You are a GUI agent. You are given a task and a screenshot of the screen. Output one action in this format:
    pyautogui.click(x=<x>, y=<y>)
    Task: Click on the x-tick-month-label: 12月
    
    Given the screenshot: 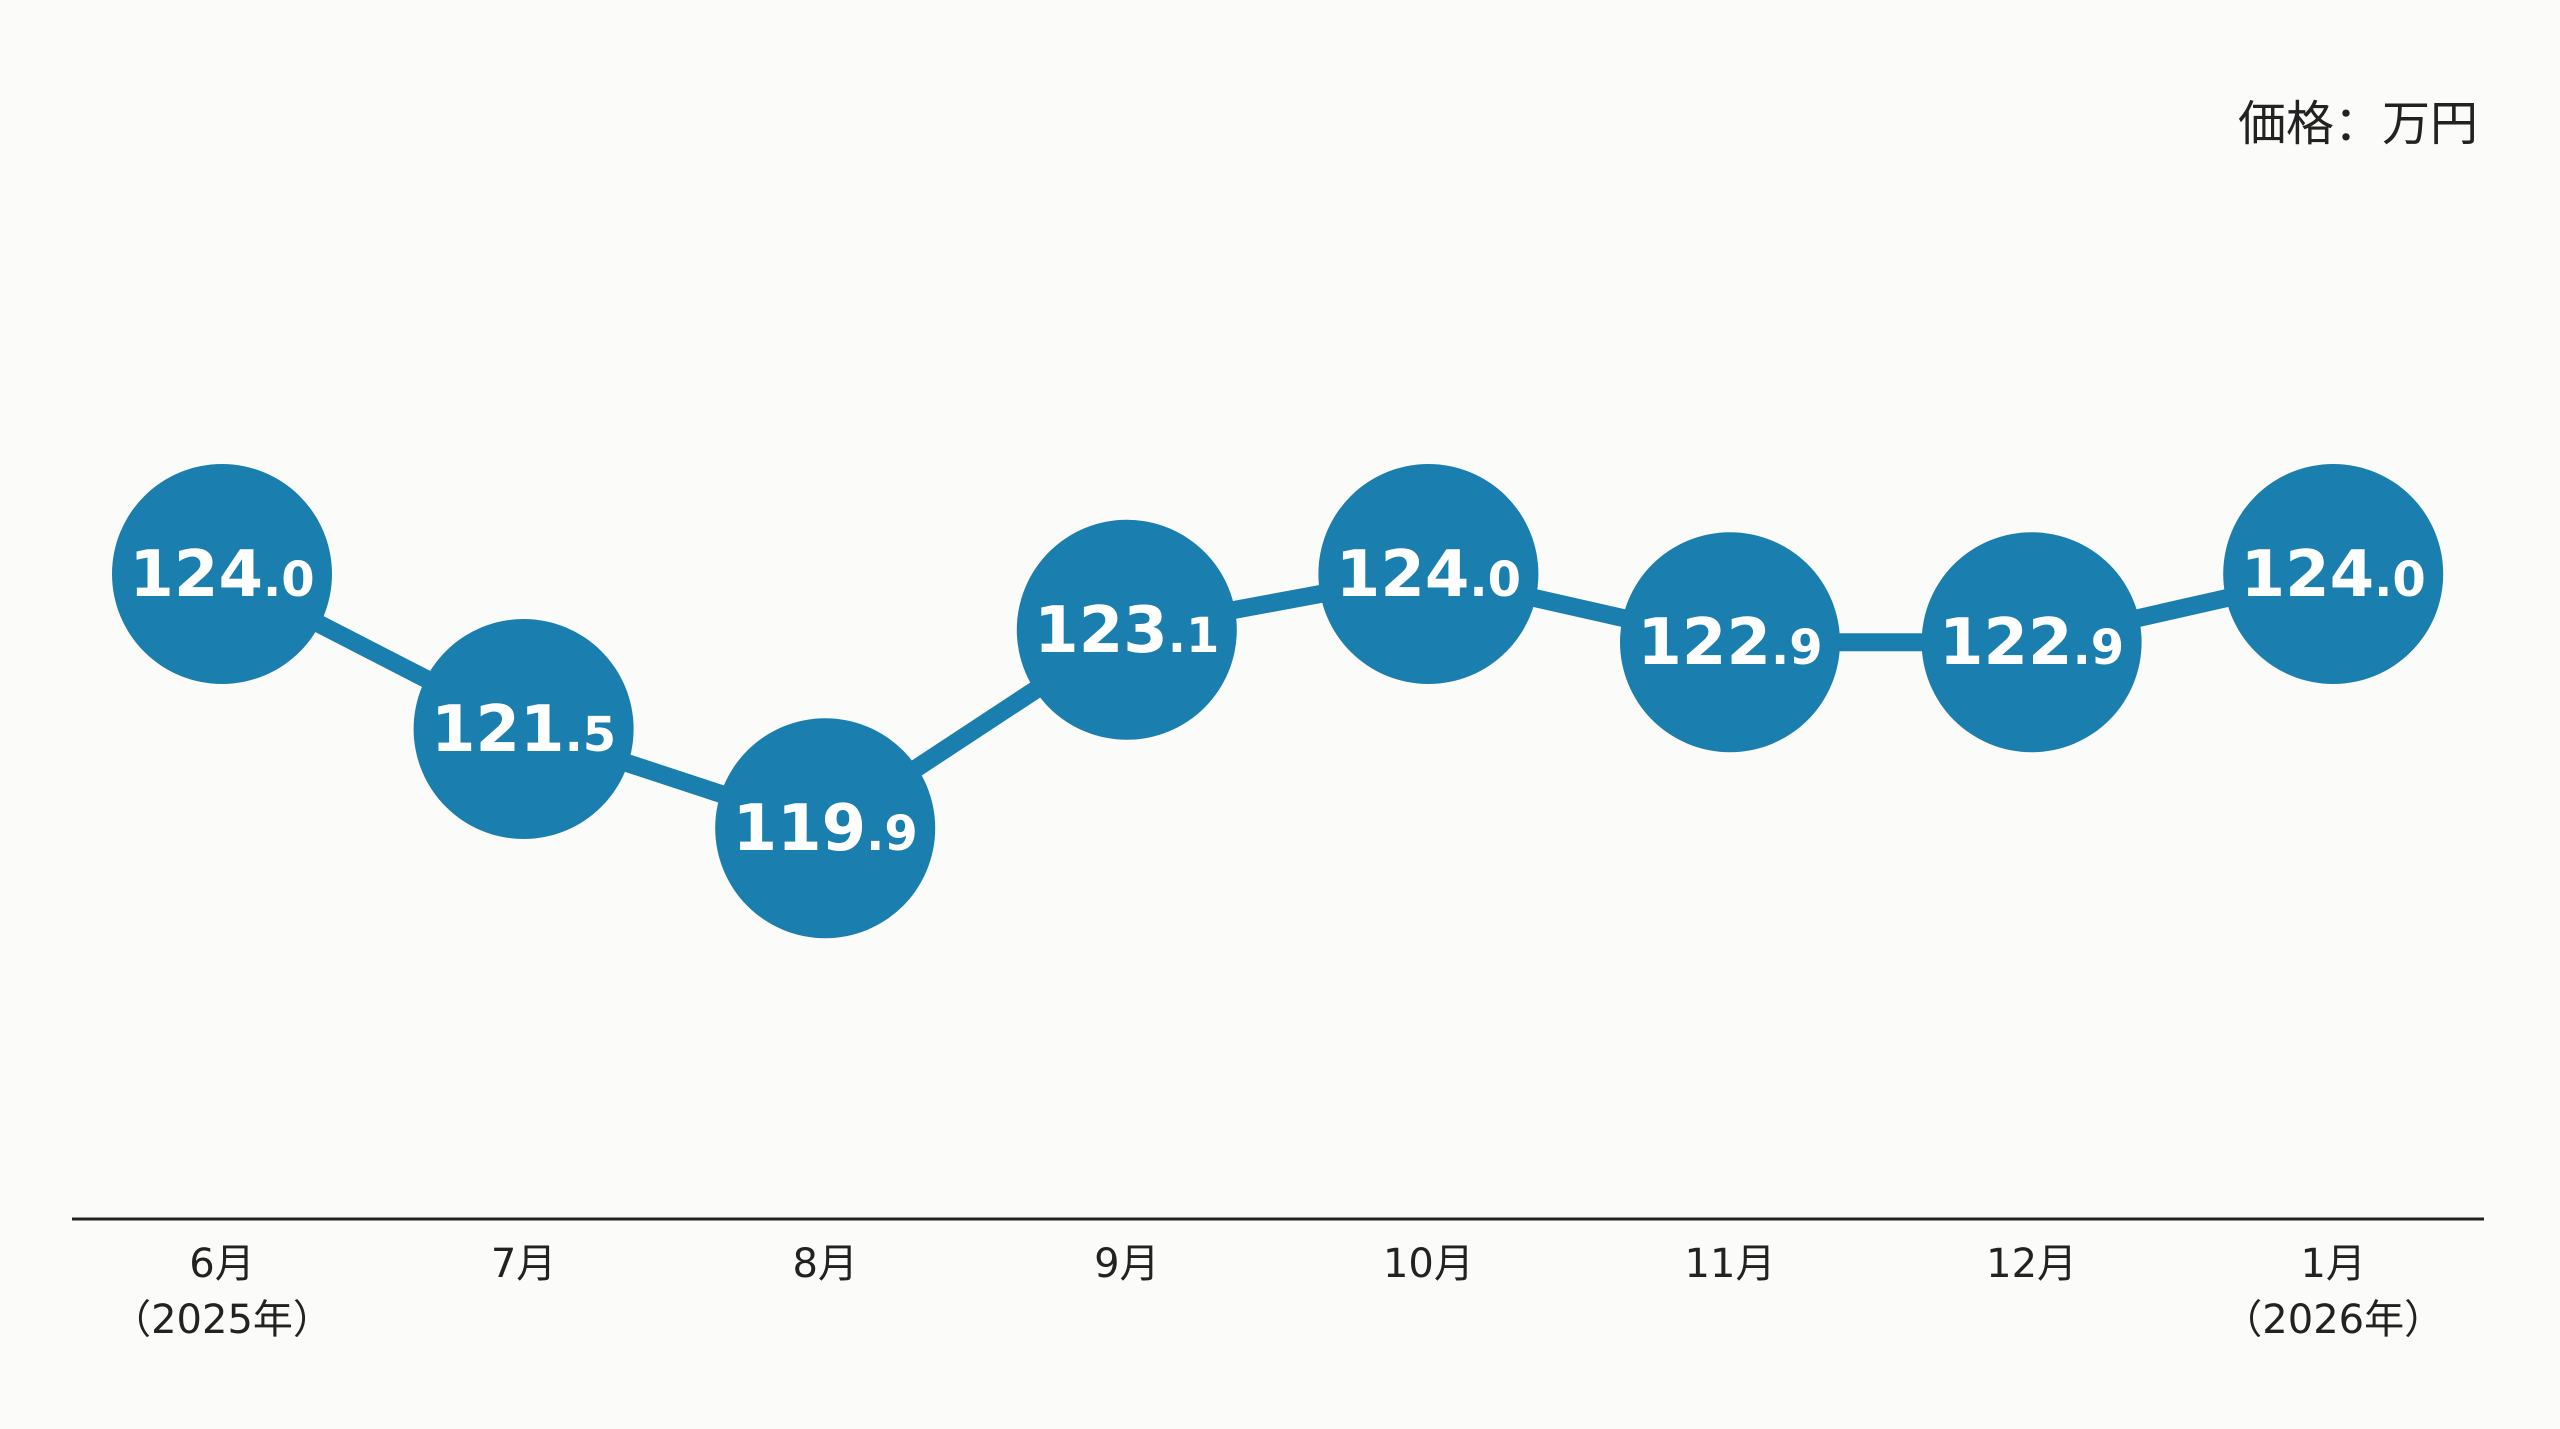 What is the action you would take?
    pyautogui.click(x=2031, y=1264)
    